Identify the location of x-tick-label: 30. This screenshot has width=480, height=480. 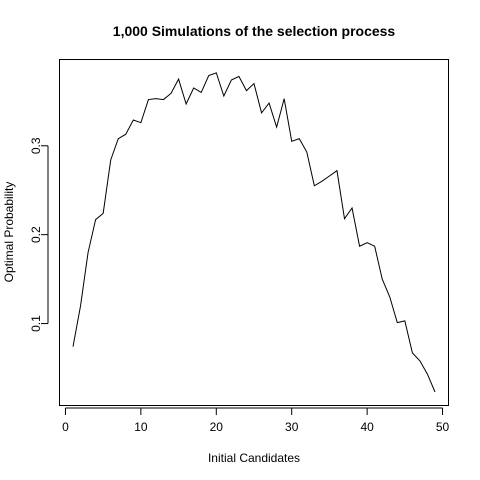
(292, 427).